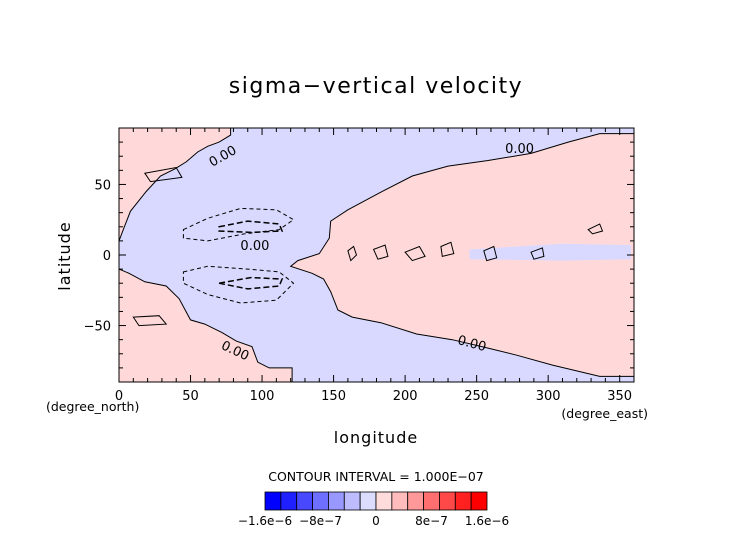 The height and width of the screenshot is (536, 752). Describe the element at coordinates (376, 521) in the screenshot. I see `colorbar-tick-label: 0` at that location.